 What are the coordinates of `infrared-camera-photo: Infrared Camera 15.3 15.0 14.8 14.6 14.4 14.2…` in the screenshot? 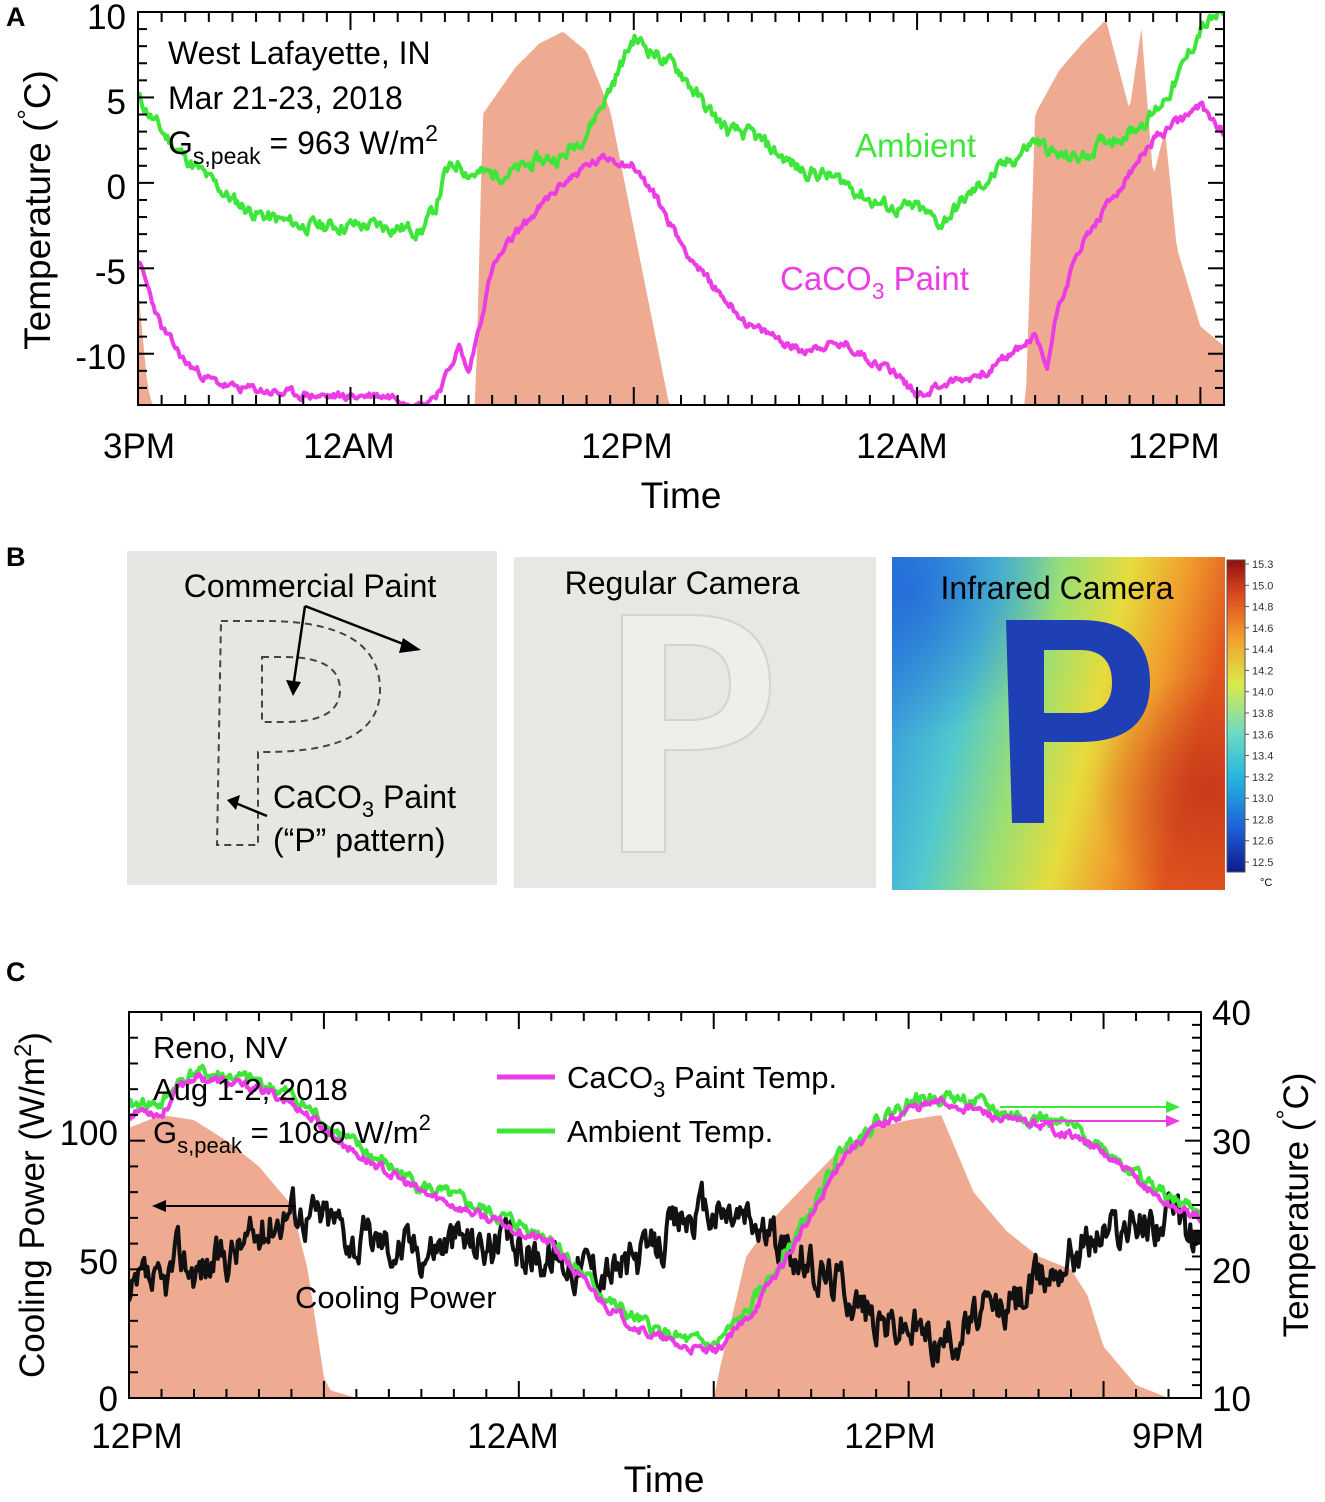 It's located at (1082, 723).